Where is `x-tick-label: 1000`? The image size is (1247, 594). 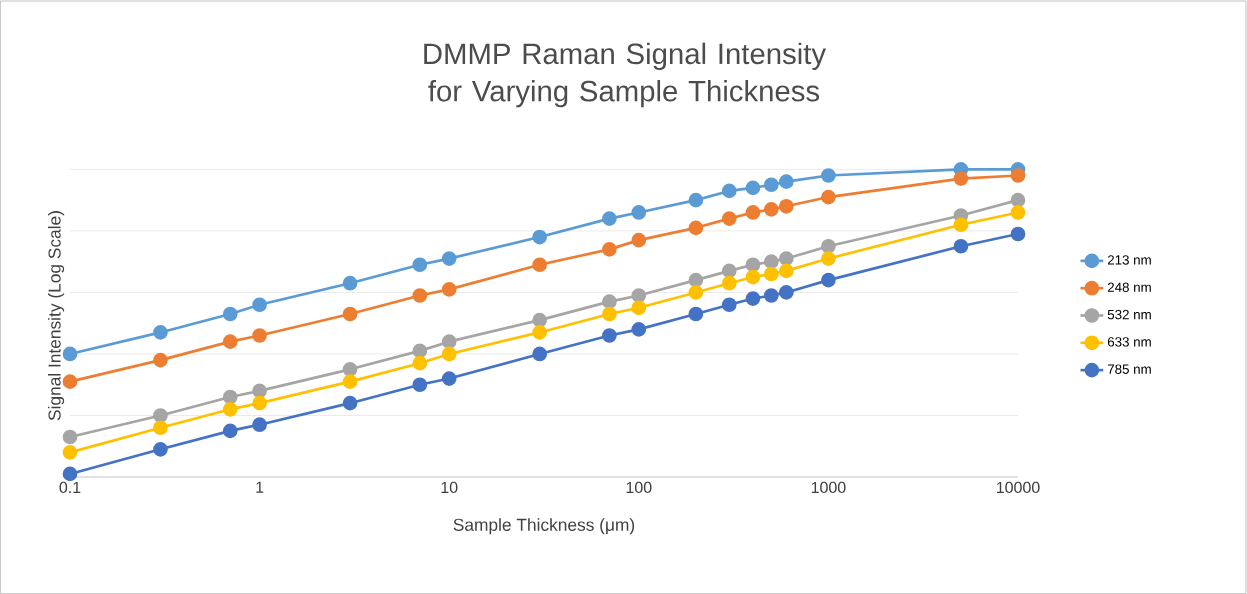 x-tick-label: 1000 is located at coordinates (828, 487).